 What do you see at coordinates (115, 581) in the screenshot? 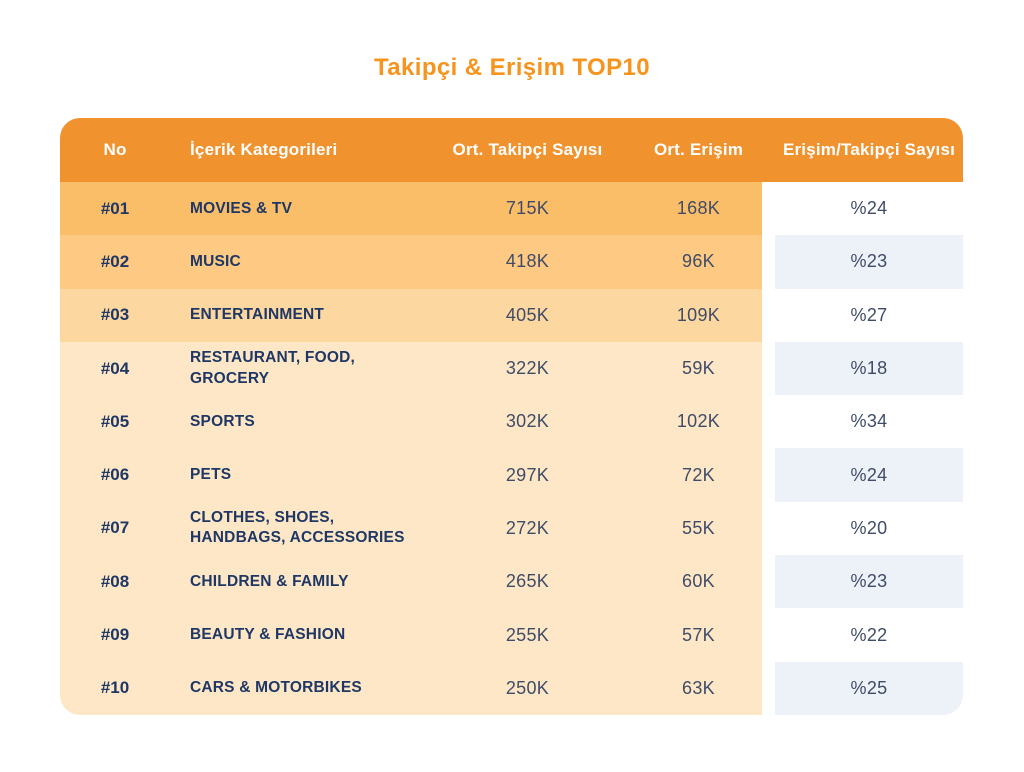
I see `row-no: #08` at bounding box center [115, 581].